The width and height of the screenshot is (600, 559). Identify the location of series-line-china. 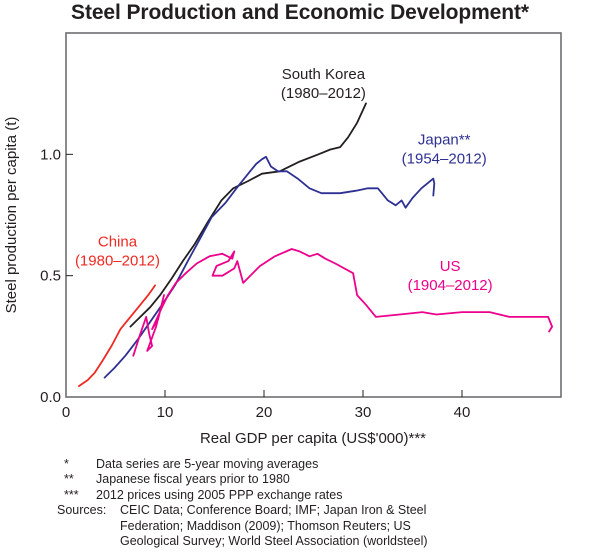
(117, 336).